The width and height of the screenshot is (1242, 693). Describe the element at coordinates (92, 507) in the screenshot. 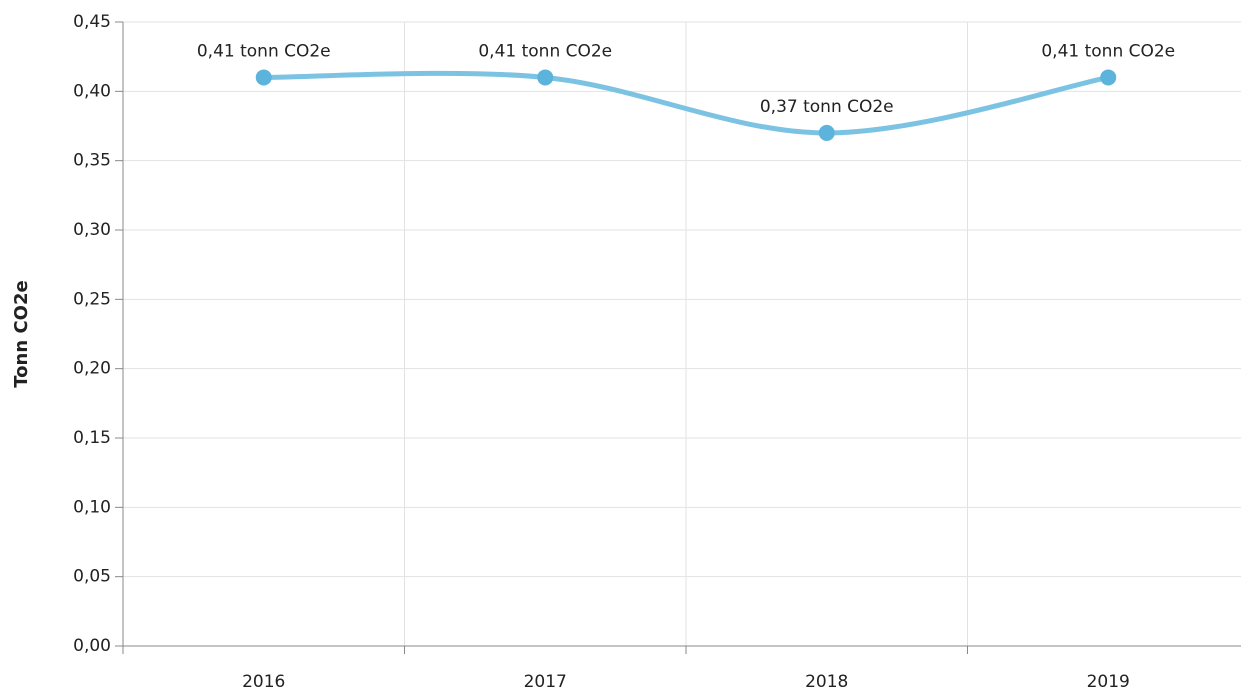

I see `y-tick-label: 0,10` at that location.